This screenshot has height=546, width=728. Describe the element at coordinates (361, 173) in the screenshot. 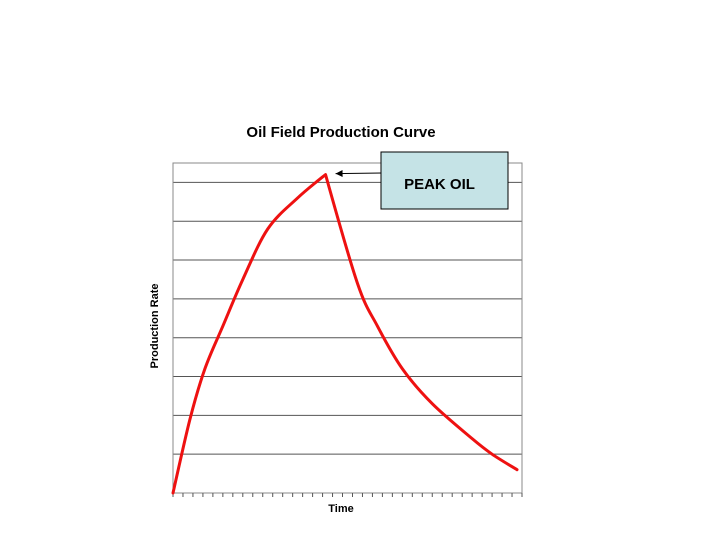

I see `peak-arrow` at that location.